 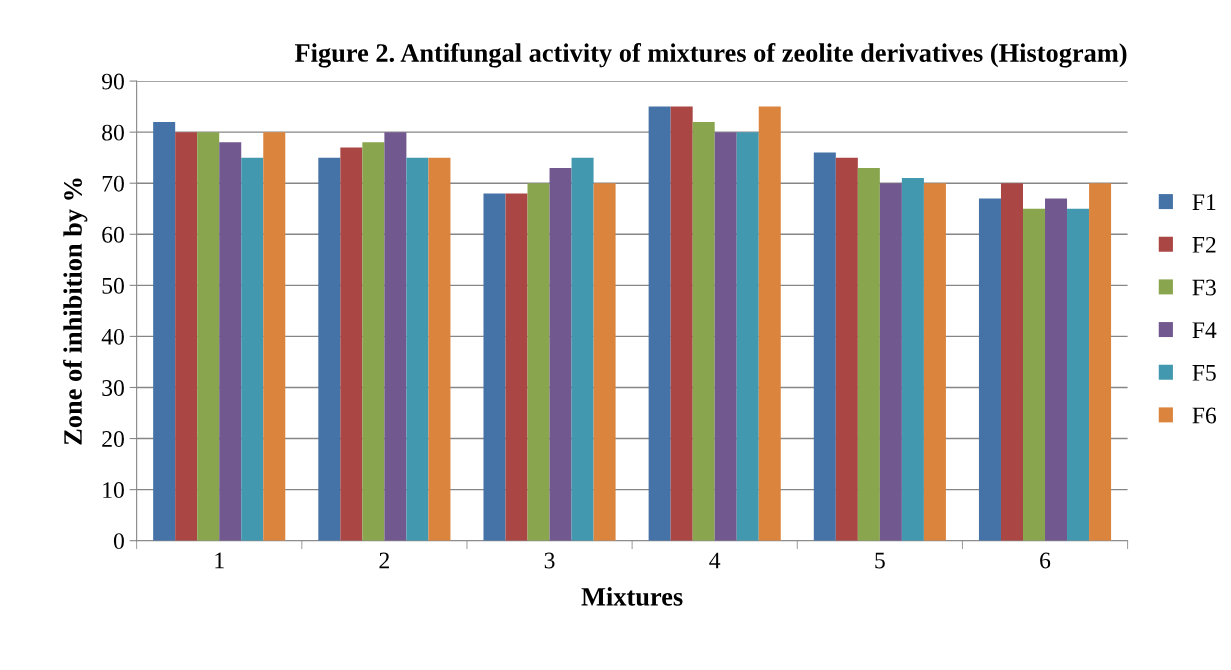 I want to click on legend-label: F1, so click(x=1204, y=202).